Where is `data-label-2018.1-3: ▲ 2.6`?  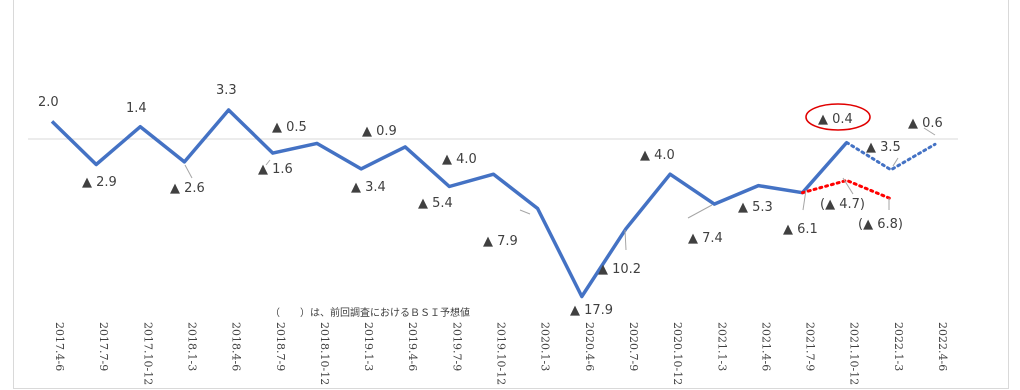 data-label-2018.1-3: ▲ 2.6 is located at coordinates (187, 188).